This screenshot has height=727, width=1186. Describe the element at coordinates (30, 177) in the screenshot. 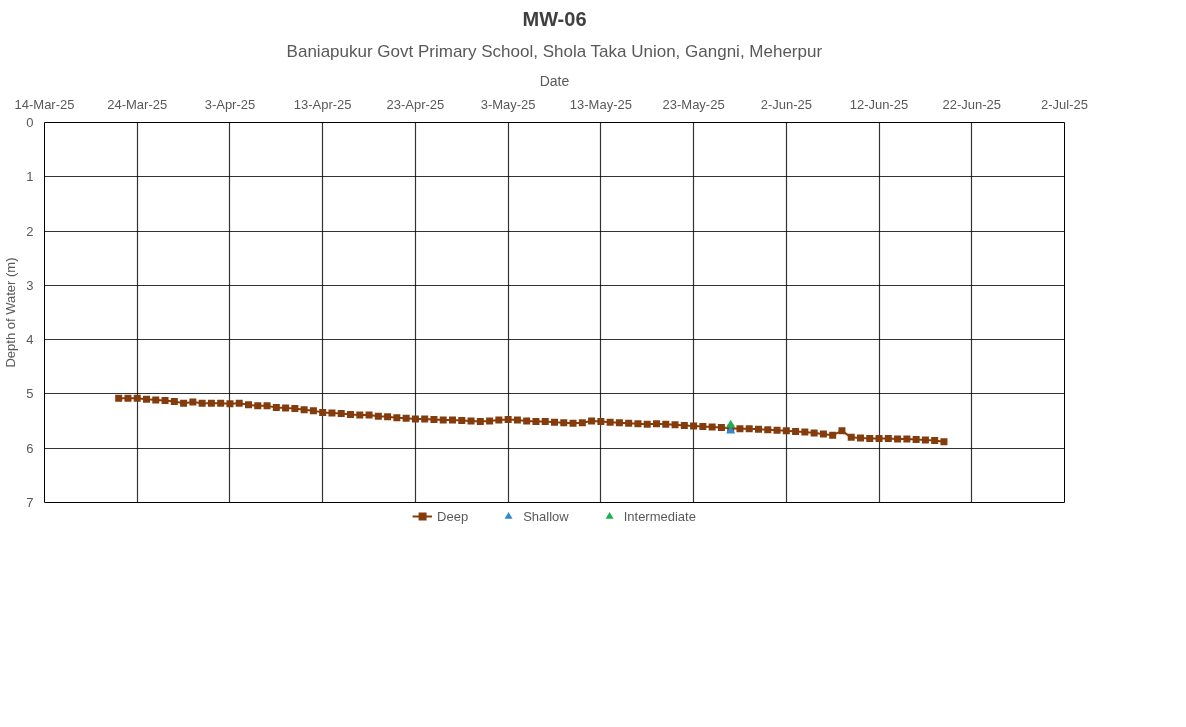

I see `y-tick-label: 1` at that location.